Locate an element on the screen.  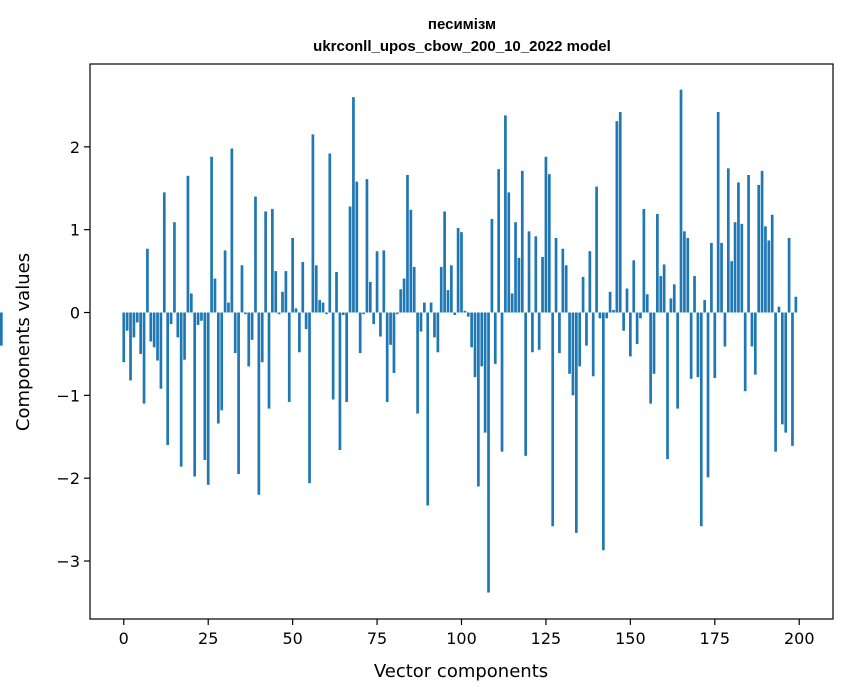
x-tick-label: 175 is located at coordinates (715, 638).